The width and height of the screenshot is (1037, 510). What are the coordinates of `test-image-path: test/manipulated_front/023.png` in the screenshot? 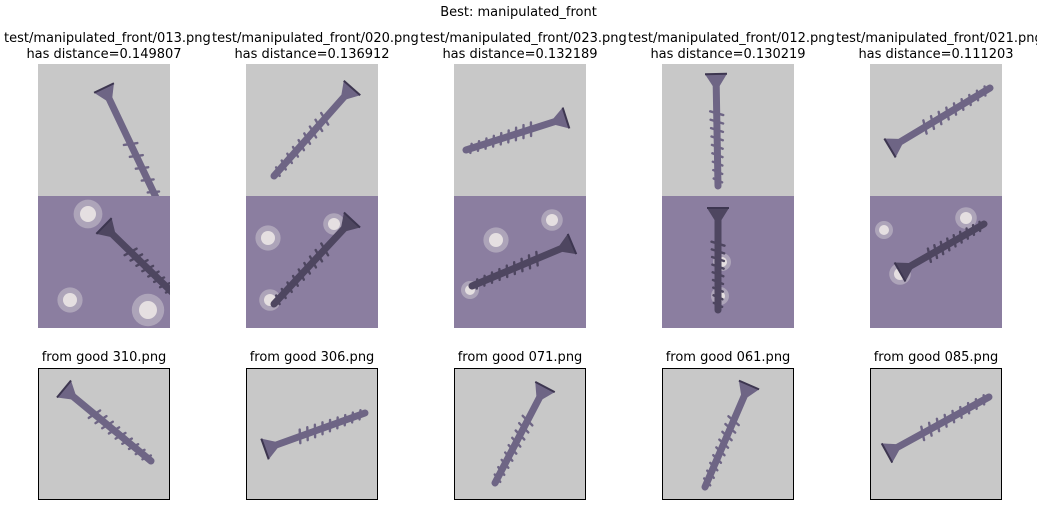 It's located at (523, 38).